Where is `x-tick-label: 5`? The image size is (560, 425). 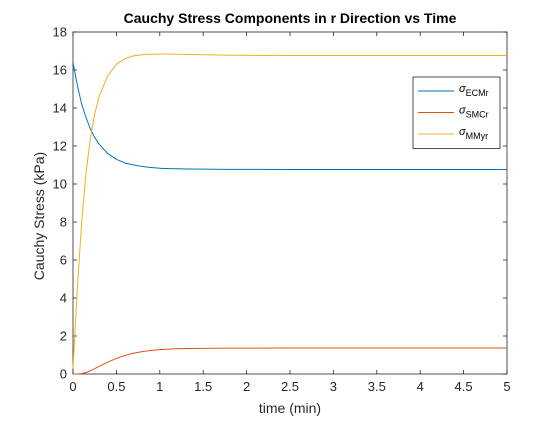
x-tick-label: 5 is located at coordinates (506, 386).